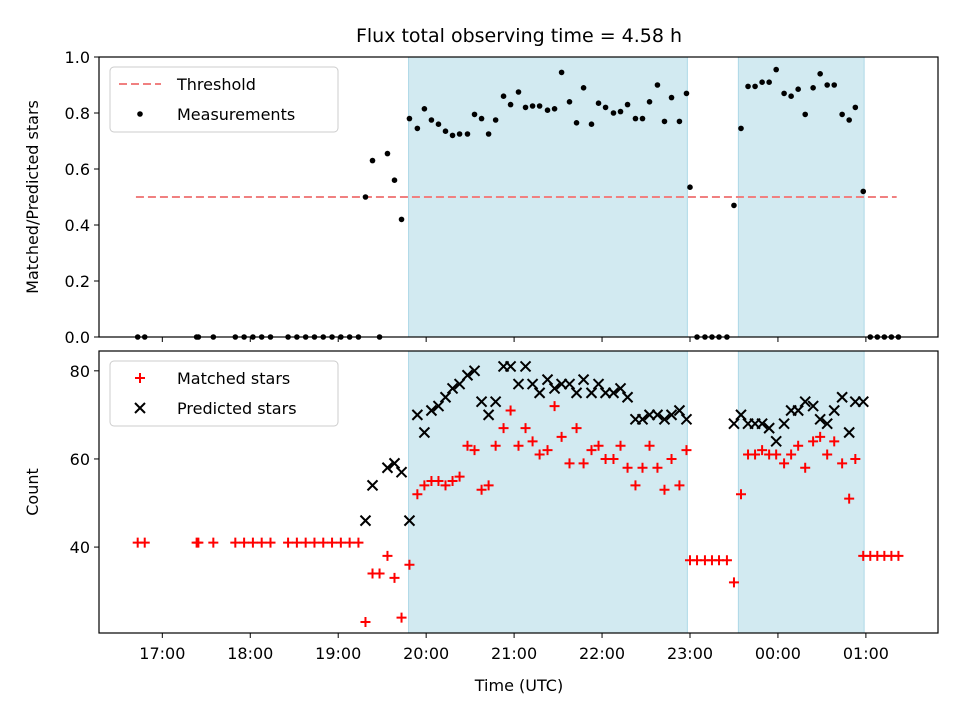 The image size is (960, 720). Describe the element at coordinates (602, 653) in the screenshot. I see `x-tick-label: 22:00` at that location.